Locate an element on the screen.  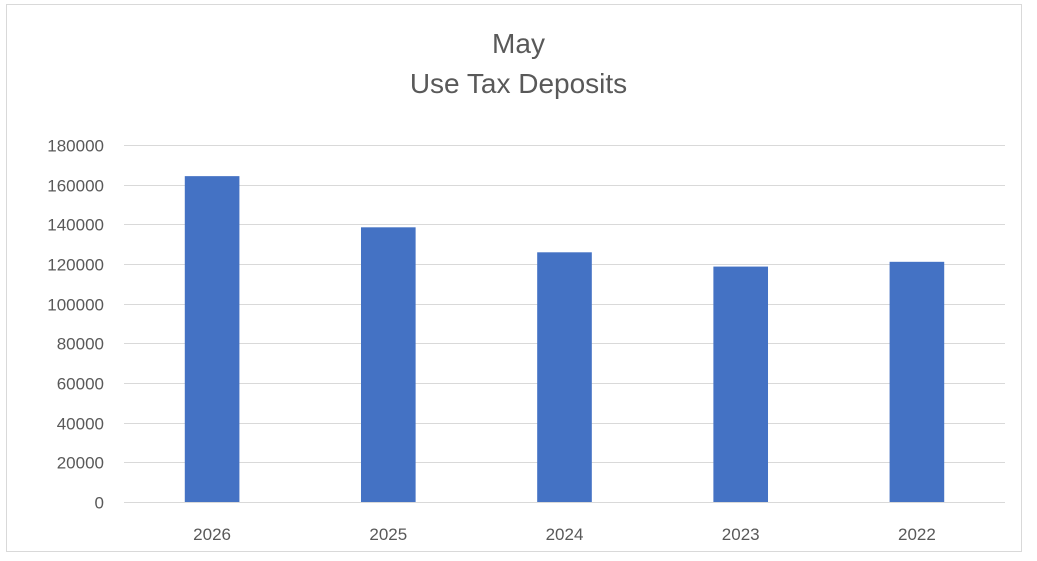
bar-2022 is located at coordinates (917, 381).